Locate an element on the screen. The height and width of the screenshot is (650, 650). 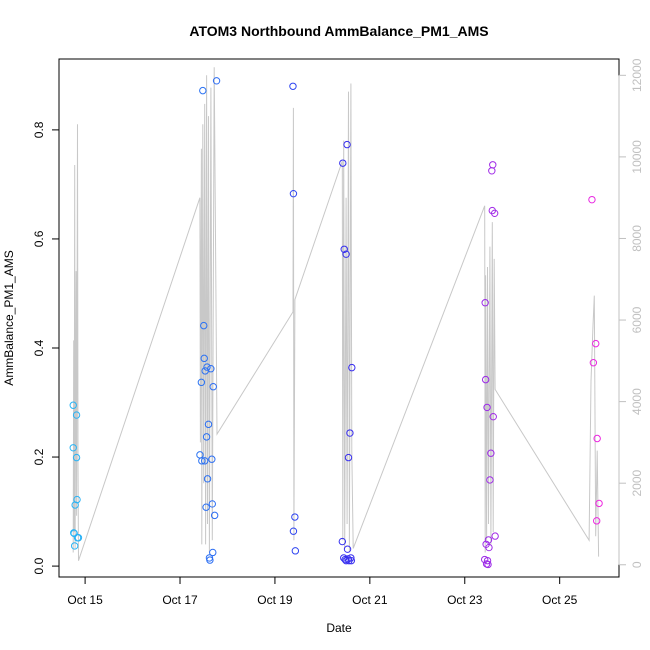
x-tick-label: Oct 23 is located at coordinates (465, 600).